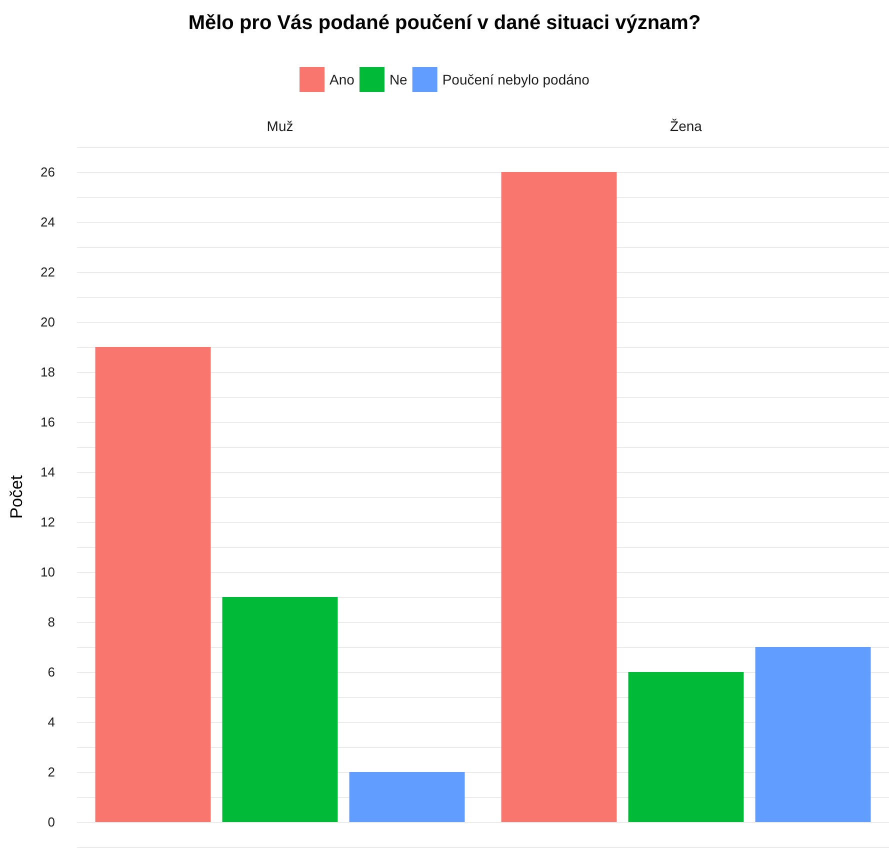 This screenshot has width=889, height=850. What do you see at coordinates (51, 822) in the screenshot?
I see `y-tick-label: 0` at bounding box center [51, 822].